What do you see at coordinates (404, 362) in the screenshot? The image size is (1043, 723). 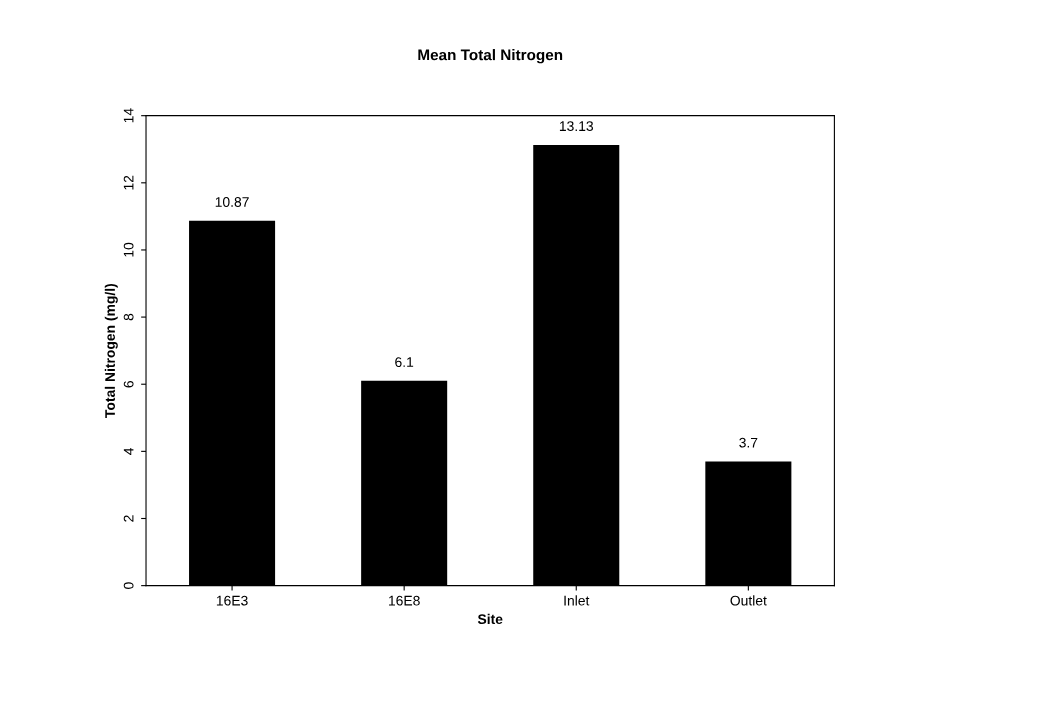 I see `data-label: 6.1` at bounding box center [404, 362].